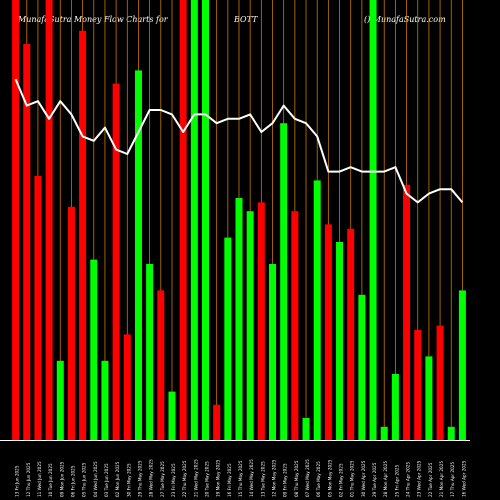 This screenshot has height=500, width=500. Describe the element at coordinates (408, 479) in the screenshot. I see `x-tick-label: 24 Thu Apr 2025` at that location.